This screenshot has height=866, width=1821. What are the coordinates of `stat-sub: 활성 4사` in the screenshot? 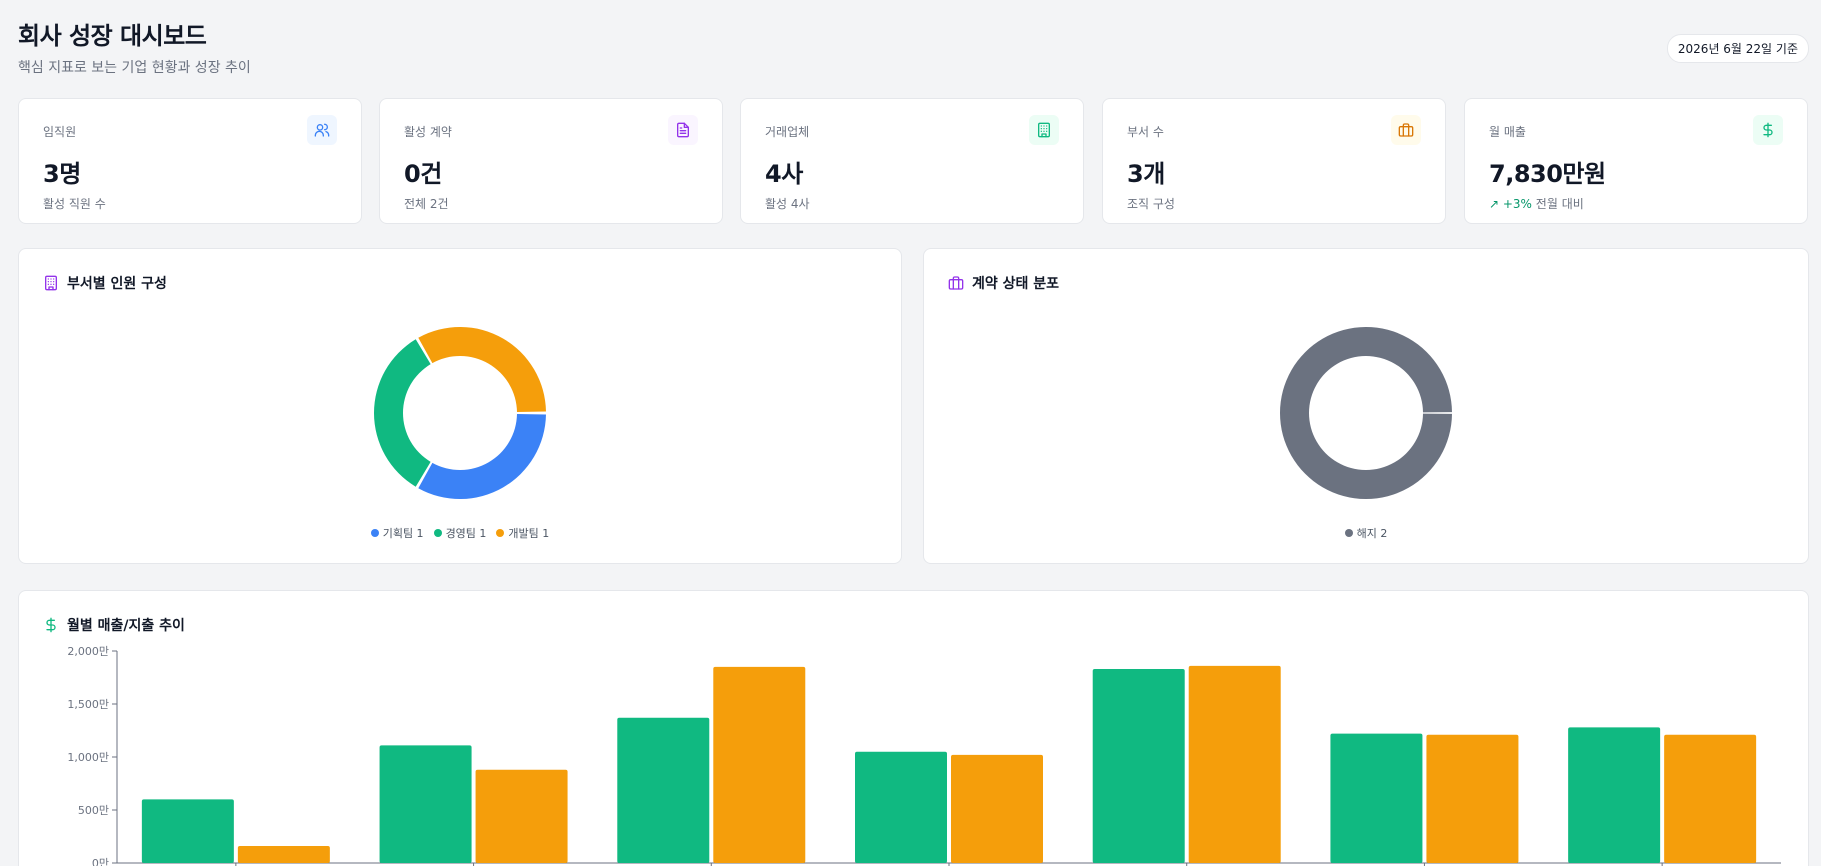 It's located at (787, 204).